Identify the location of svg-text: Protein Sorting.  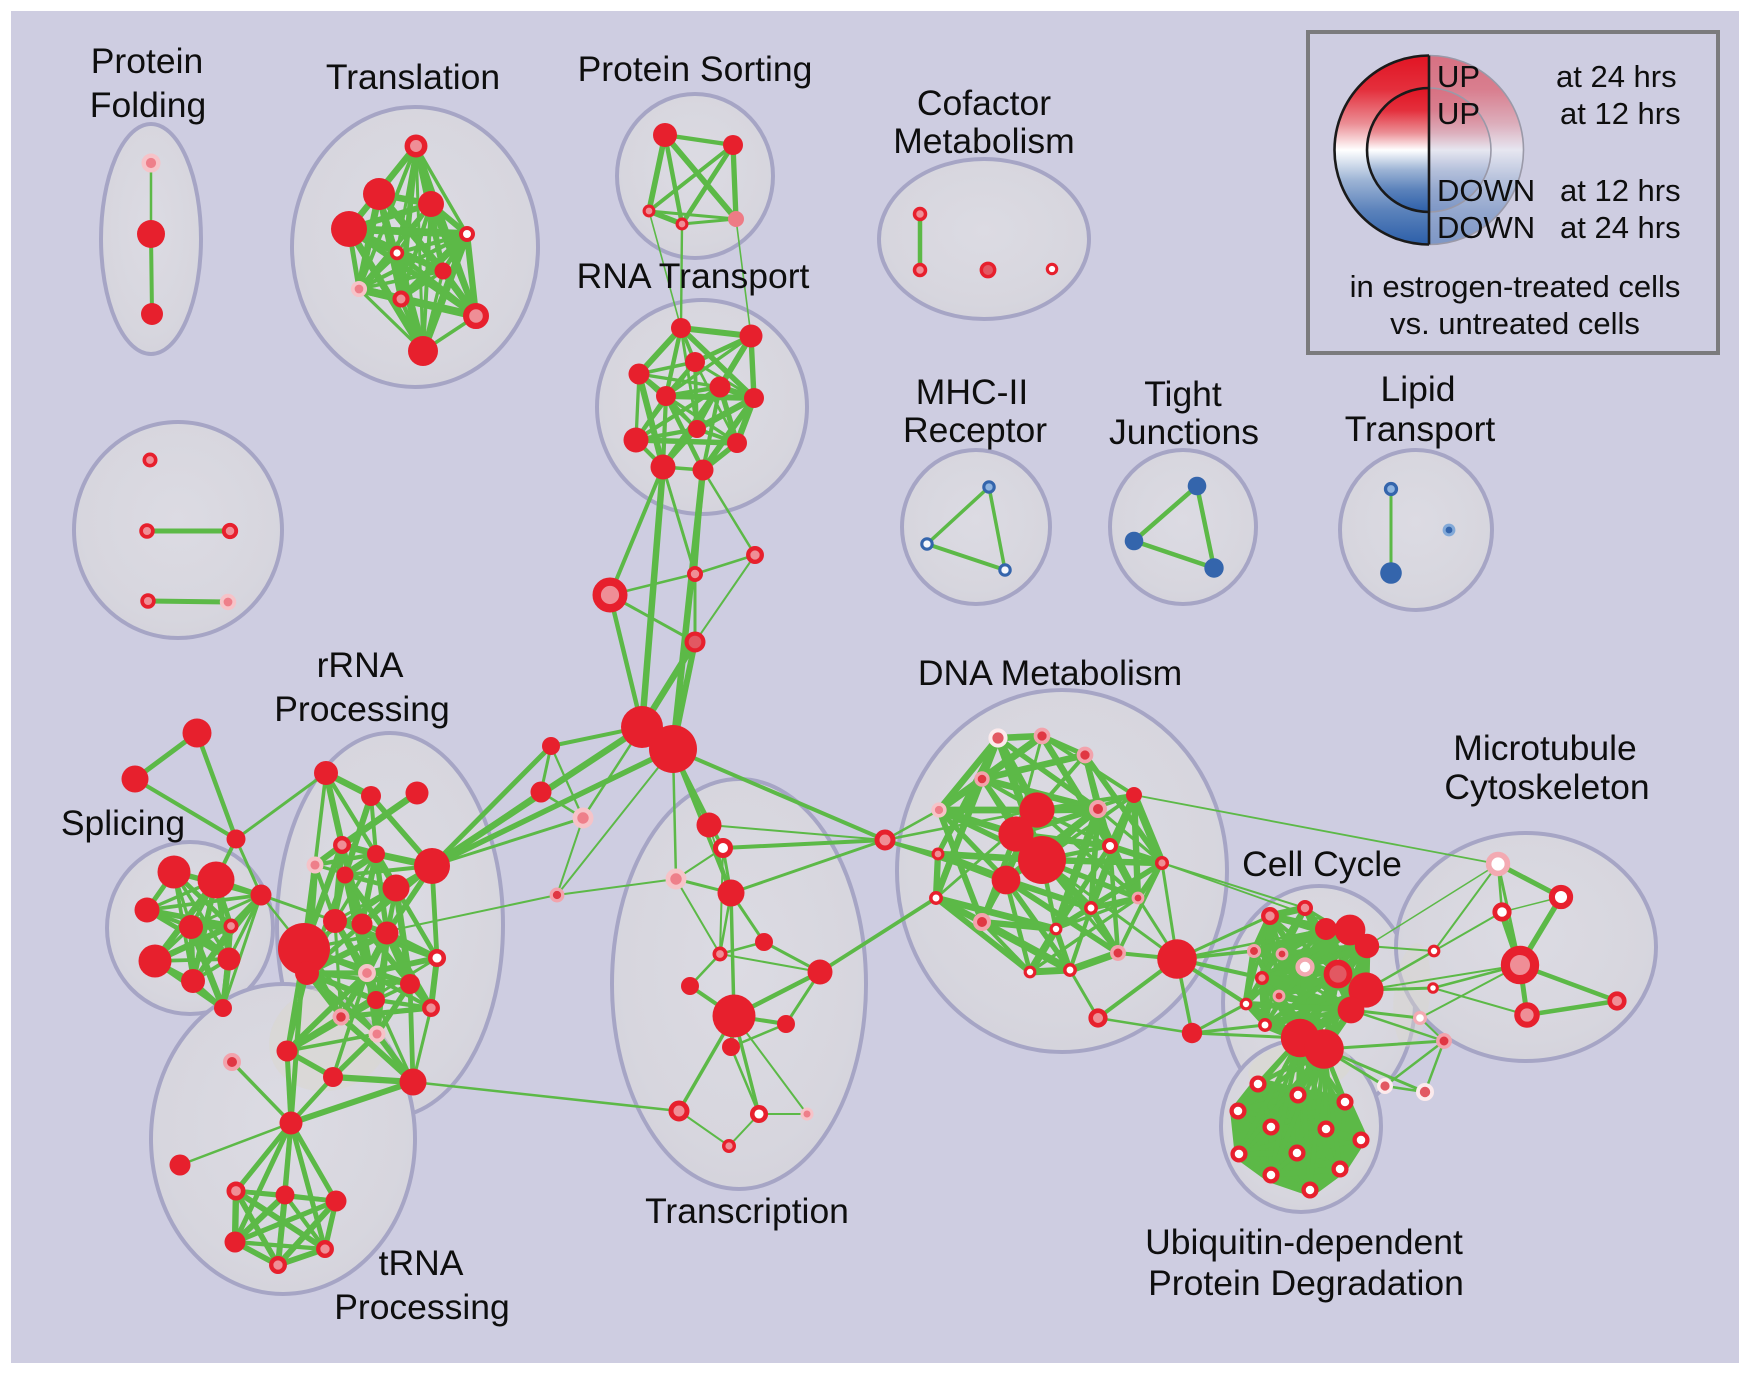
(695, 69).